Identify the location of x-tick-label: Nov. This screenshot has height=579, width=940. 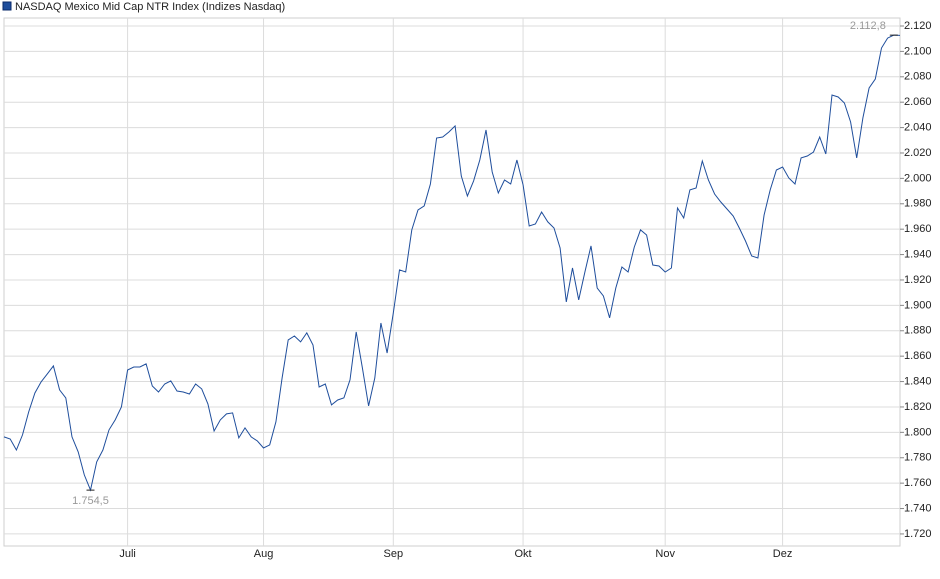
(665, 554).